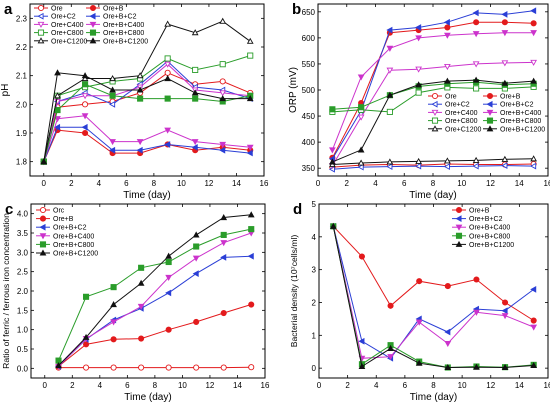  What do you see at coordinates (75, 254) in the screenshot?
I see `legend-label: Ore+B+C1200` at bounding box center [75, 254].